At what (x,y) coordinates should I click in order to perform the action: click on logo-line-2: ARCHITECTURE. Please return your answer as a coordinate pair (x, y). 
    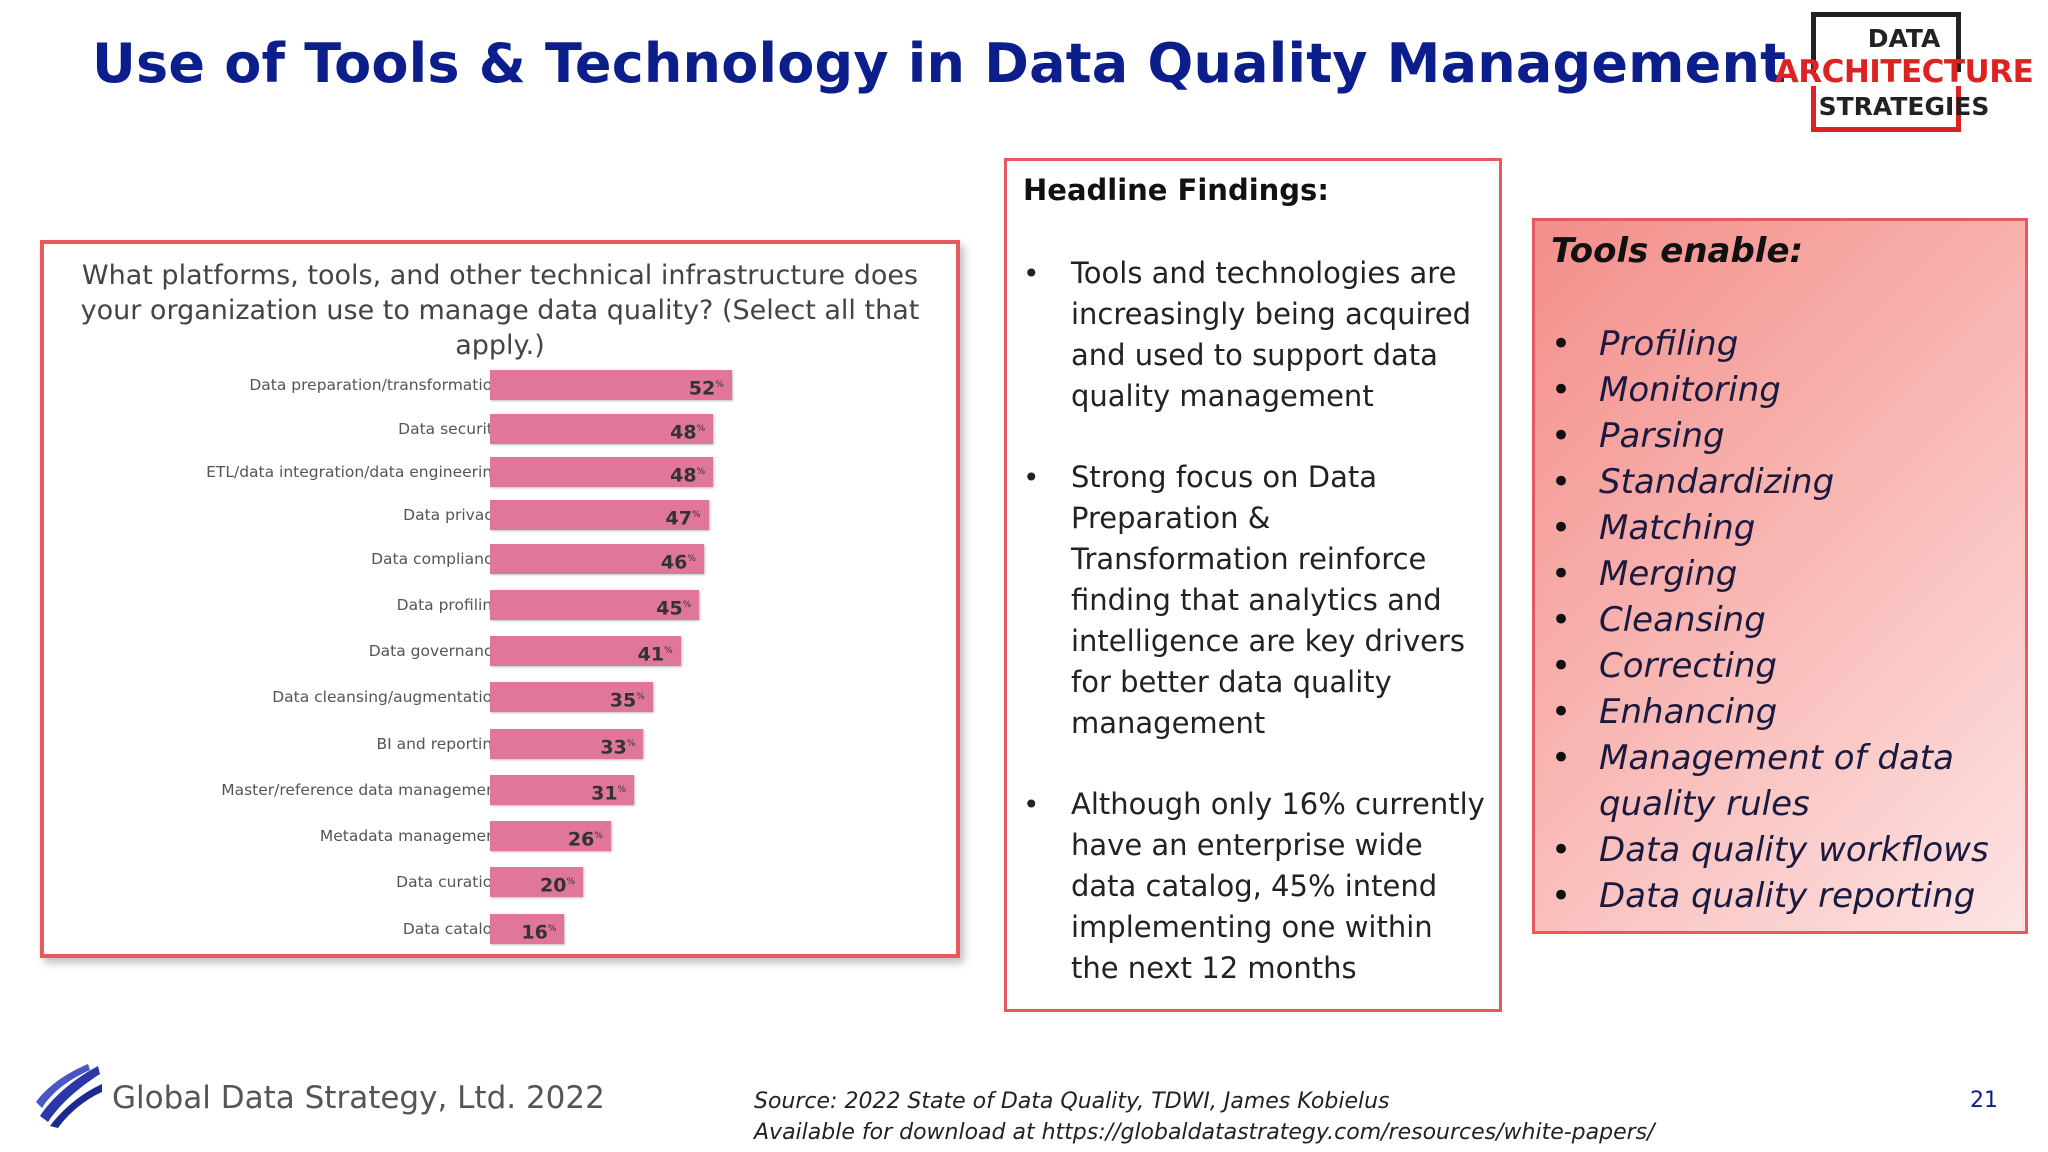
    Looking at the image, I should click on (1904, 72).